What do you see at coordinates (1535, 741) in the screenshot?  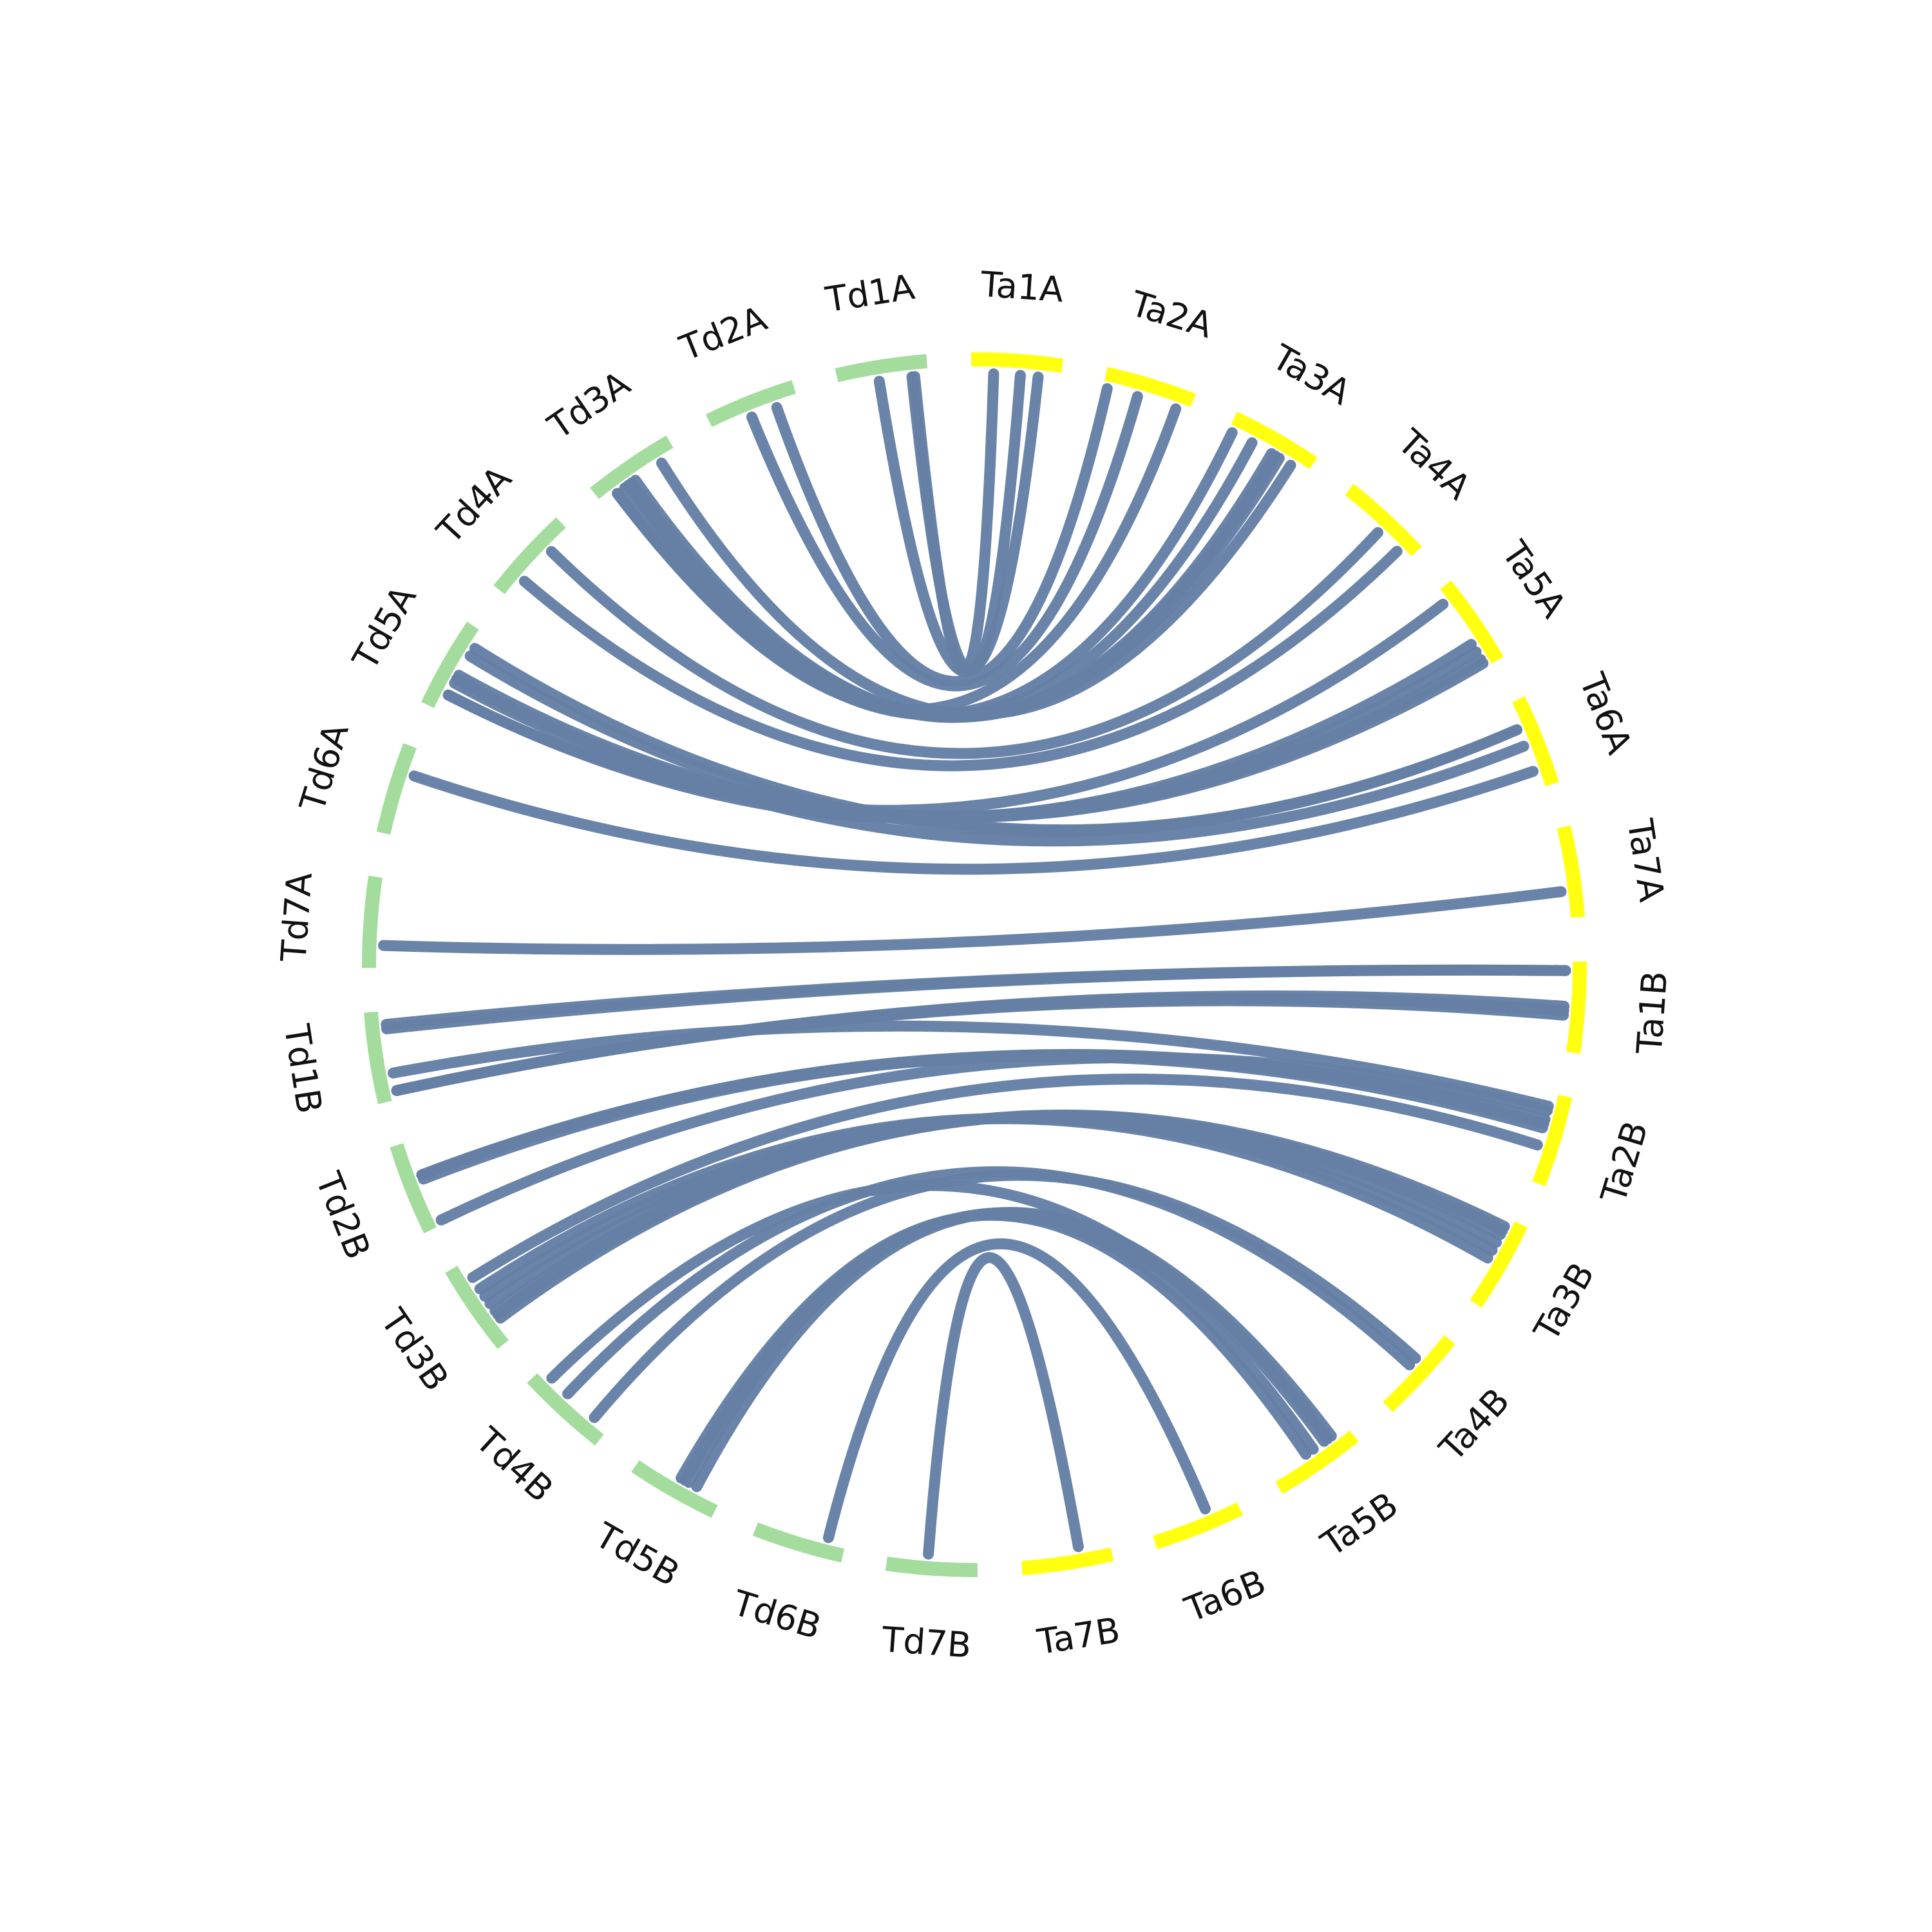 I see `chromosome-arc-ta6a` at bounding box center [1535, 741].